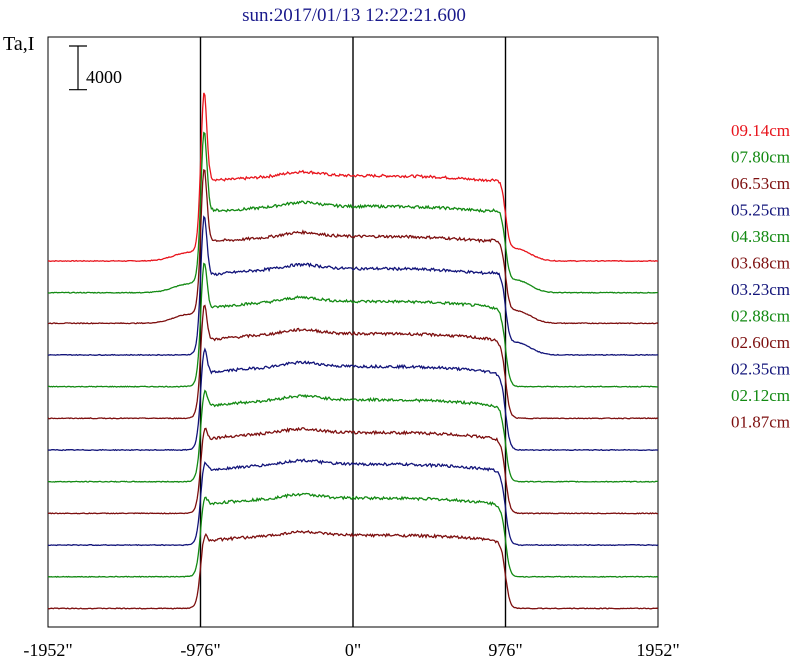 The height and width of the screenshot is (662, 807). What do you see at coordinates (760, 342) in the screenshot?
I see `legend-entry-02.60cm: 02.60cm` at bounding box center [760, 342].